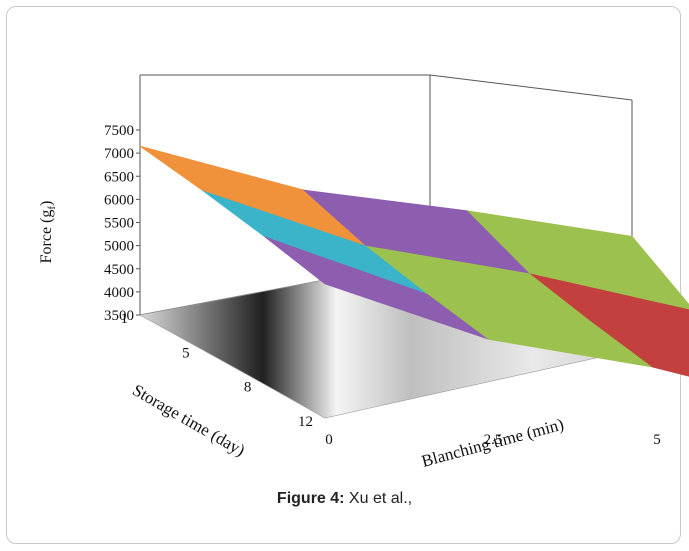 The image size is (689, 551). Describe the element at coordinates (329, 440) in the screenshot. I see `x-tick-label: 0` at that location.